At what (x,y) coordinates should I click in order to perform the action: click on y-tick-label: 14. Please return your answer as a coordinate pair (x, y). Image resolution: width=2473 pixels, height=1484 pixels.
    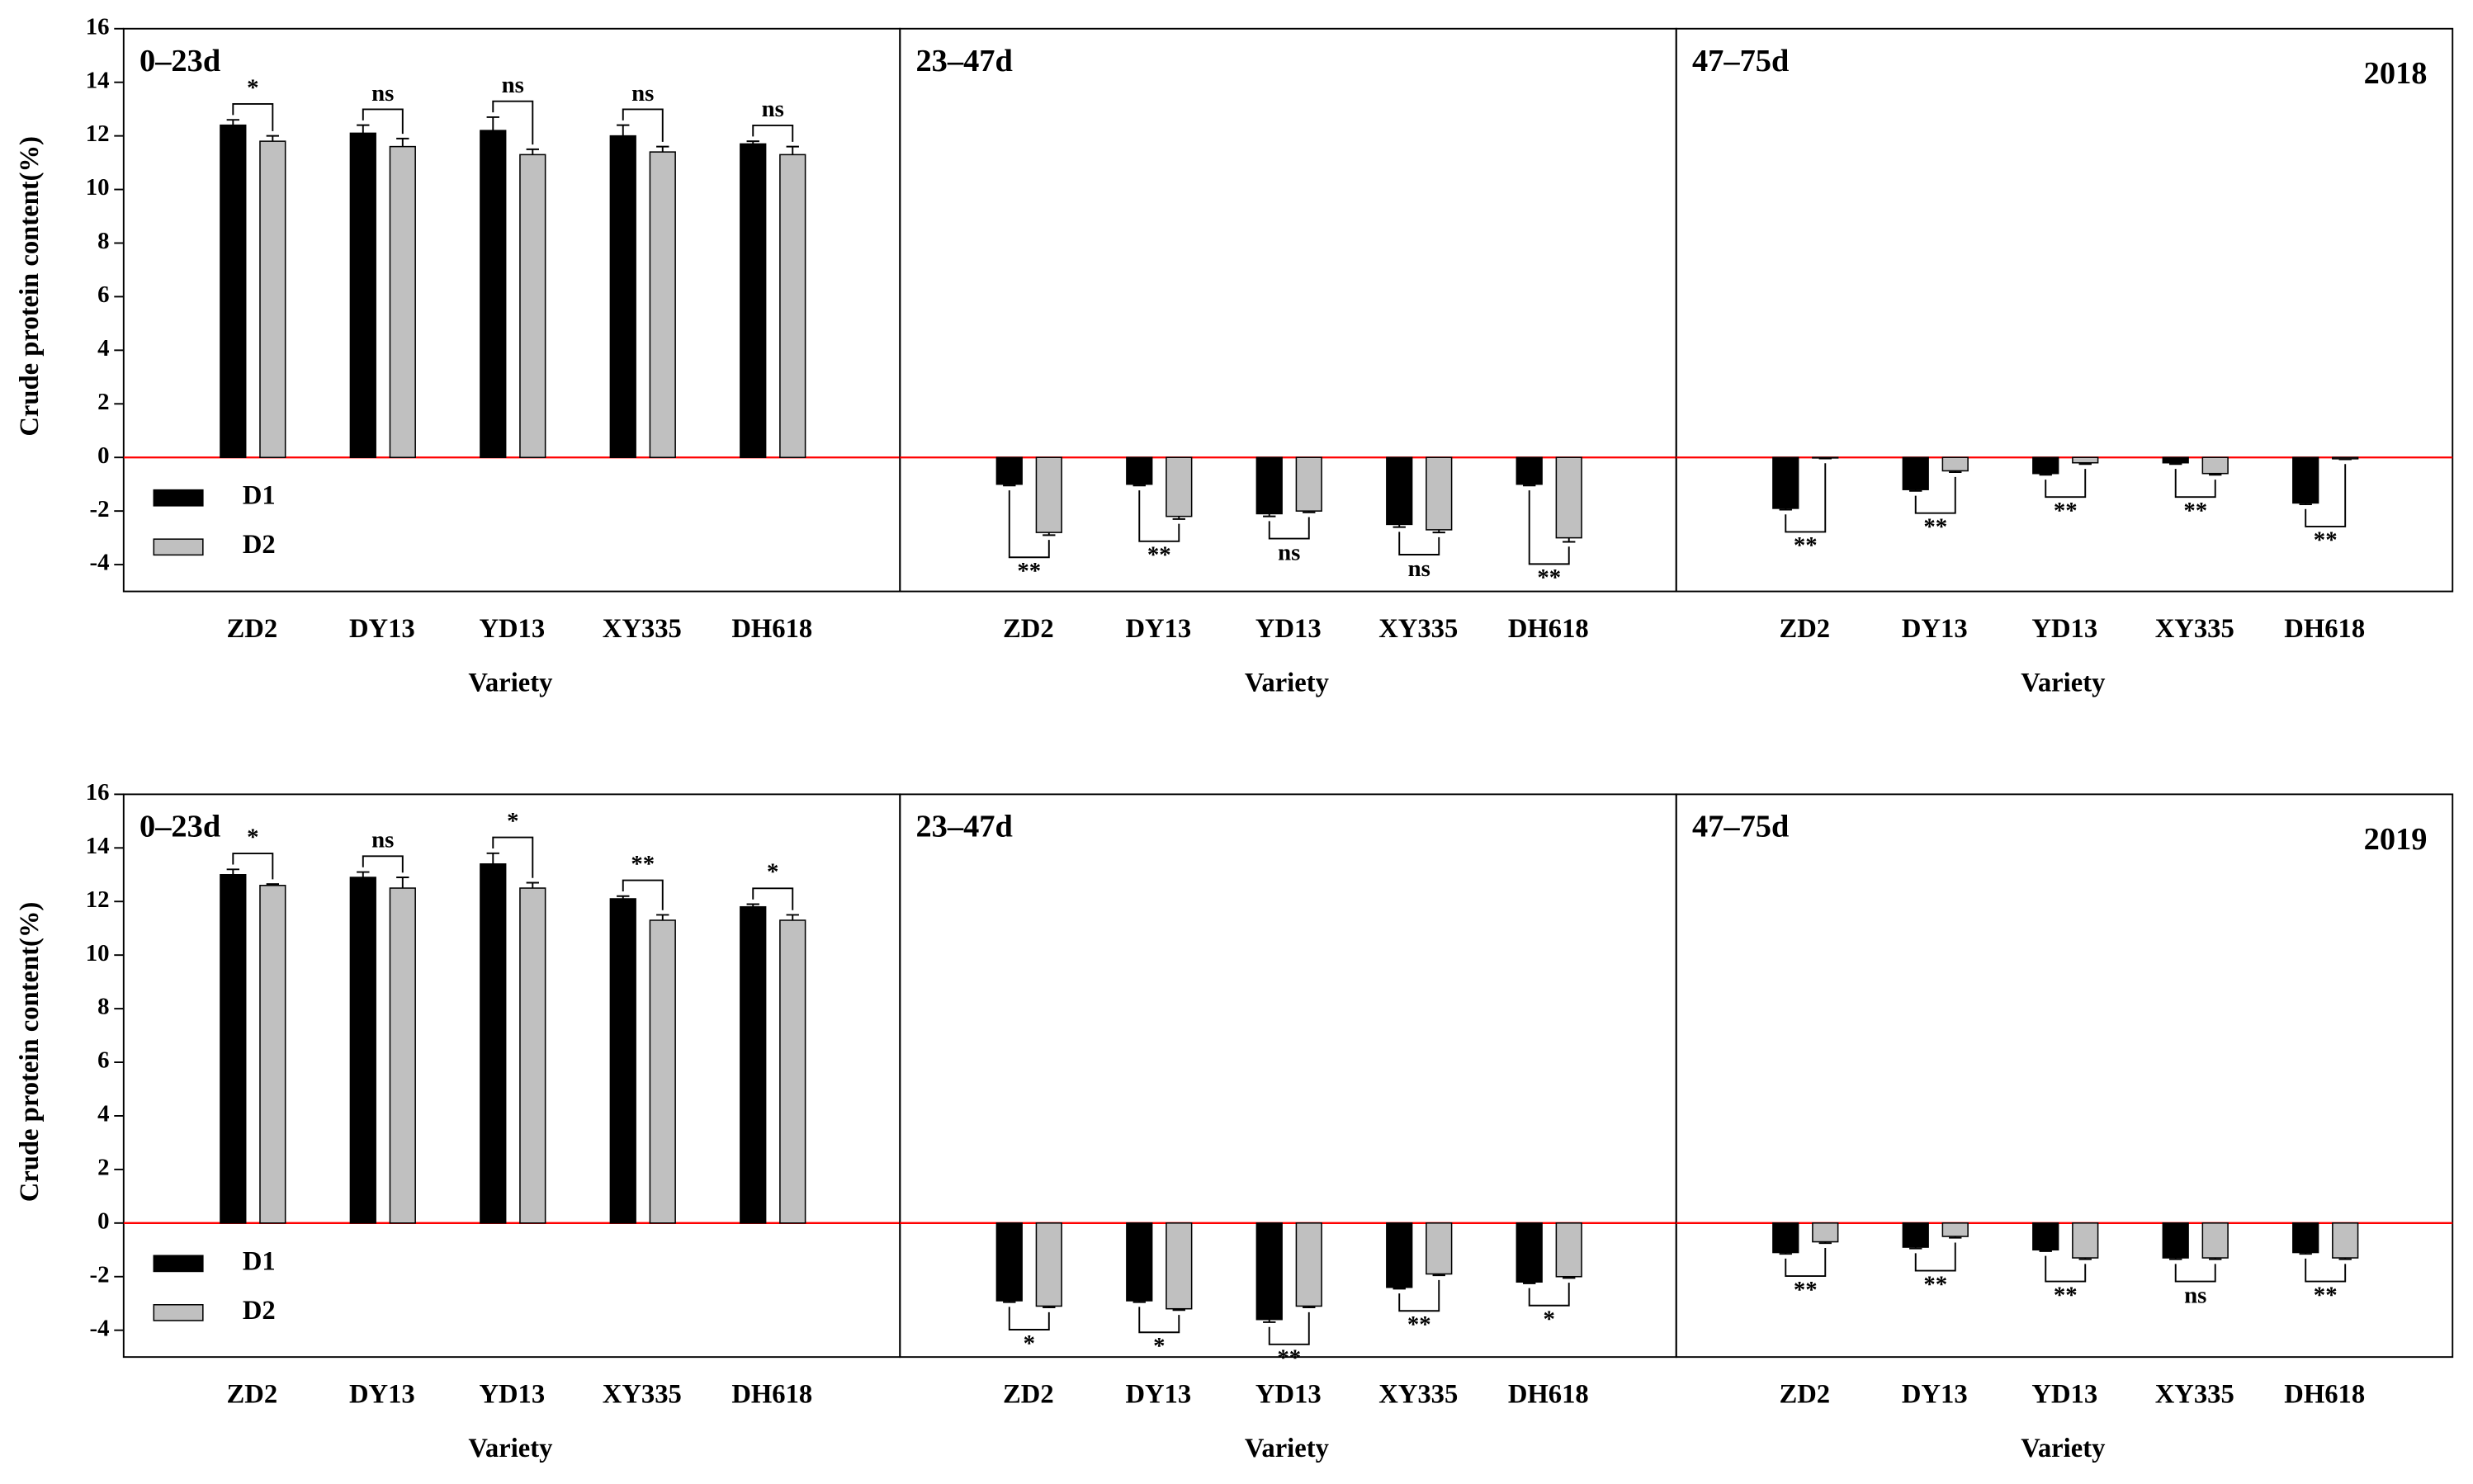
    Looking at the image, I should click on (98, 846).